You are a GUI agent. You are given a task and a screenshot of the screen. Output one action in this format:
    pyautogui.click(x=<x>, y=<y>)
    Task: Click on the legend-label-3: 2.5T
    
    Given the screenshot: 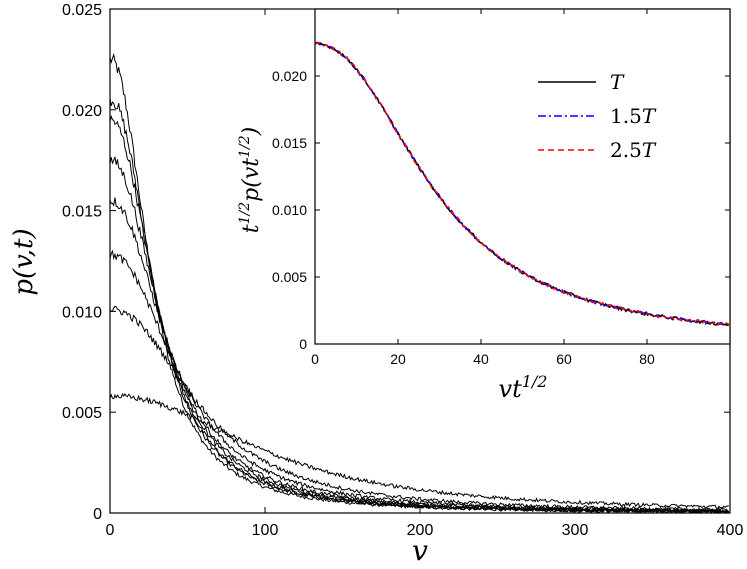 What is the action you would take?
    pyautogui.click(x=633, y=150)
    